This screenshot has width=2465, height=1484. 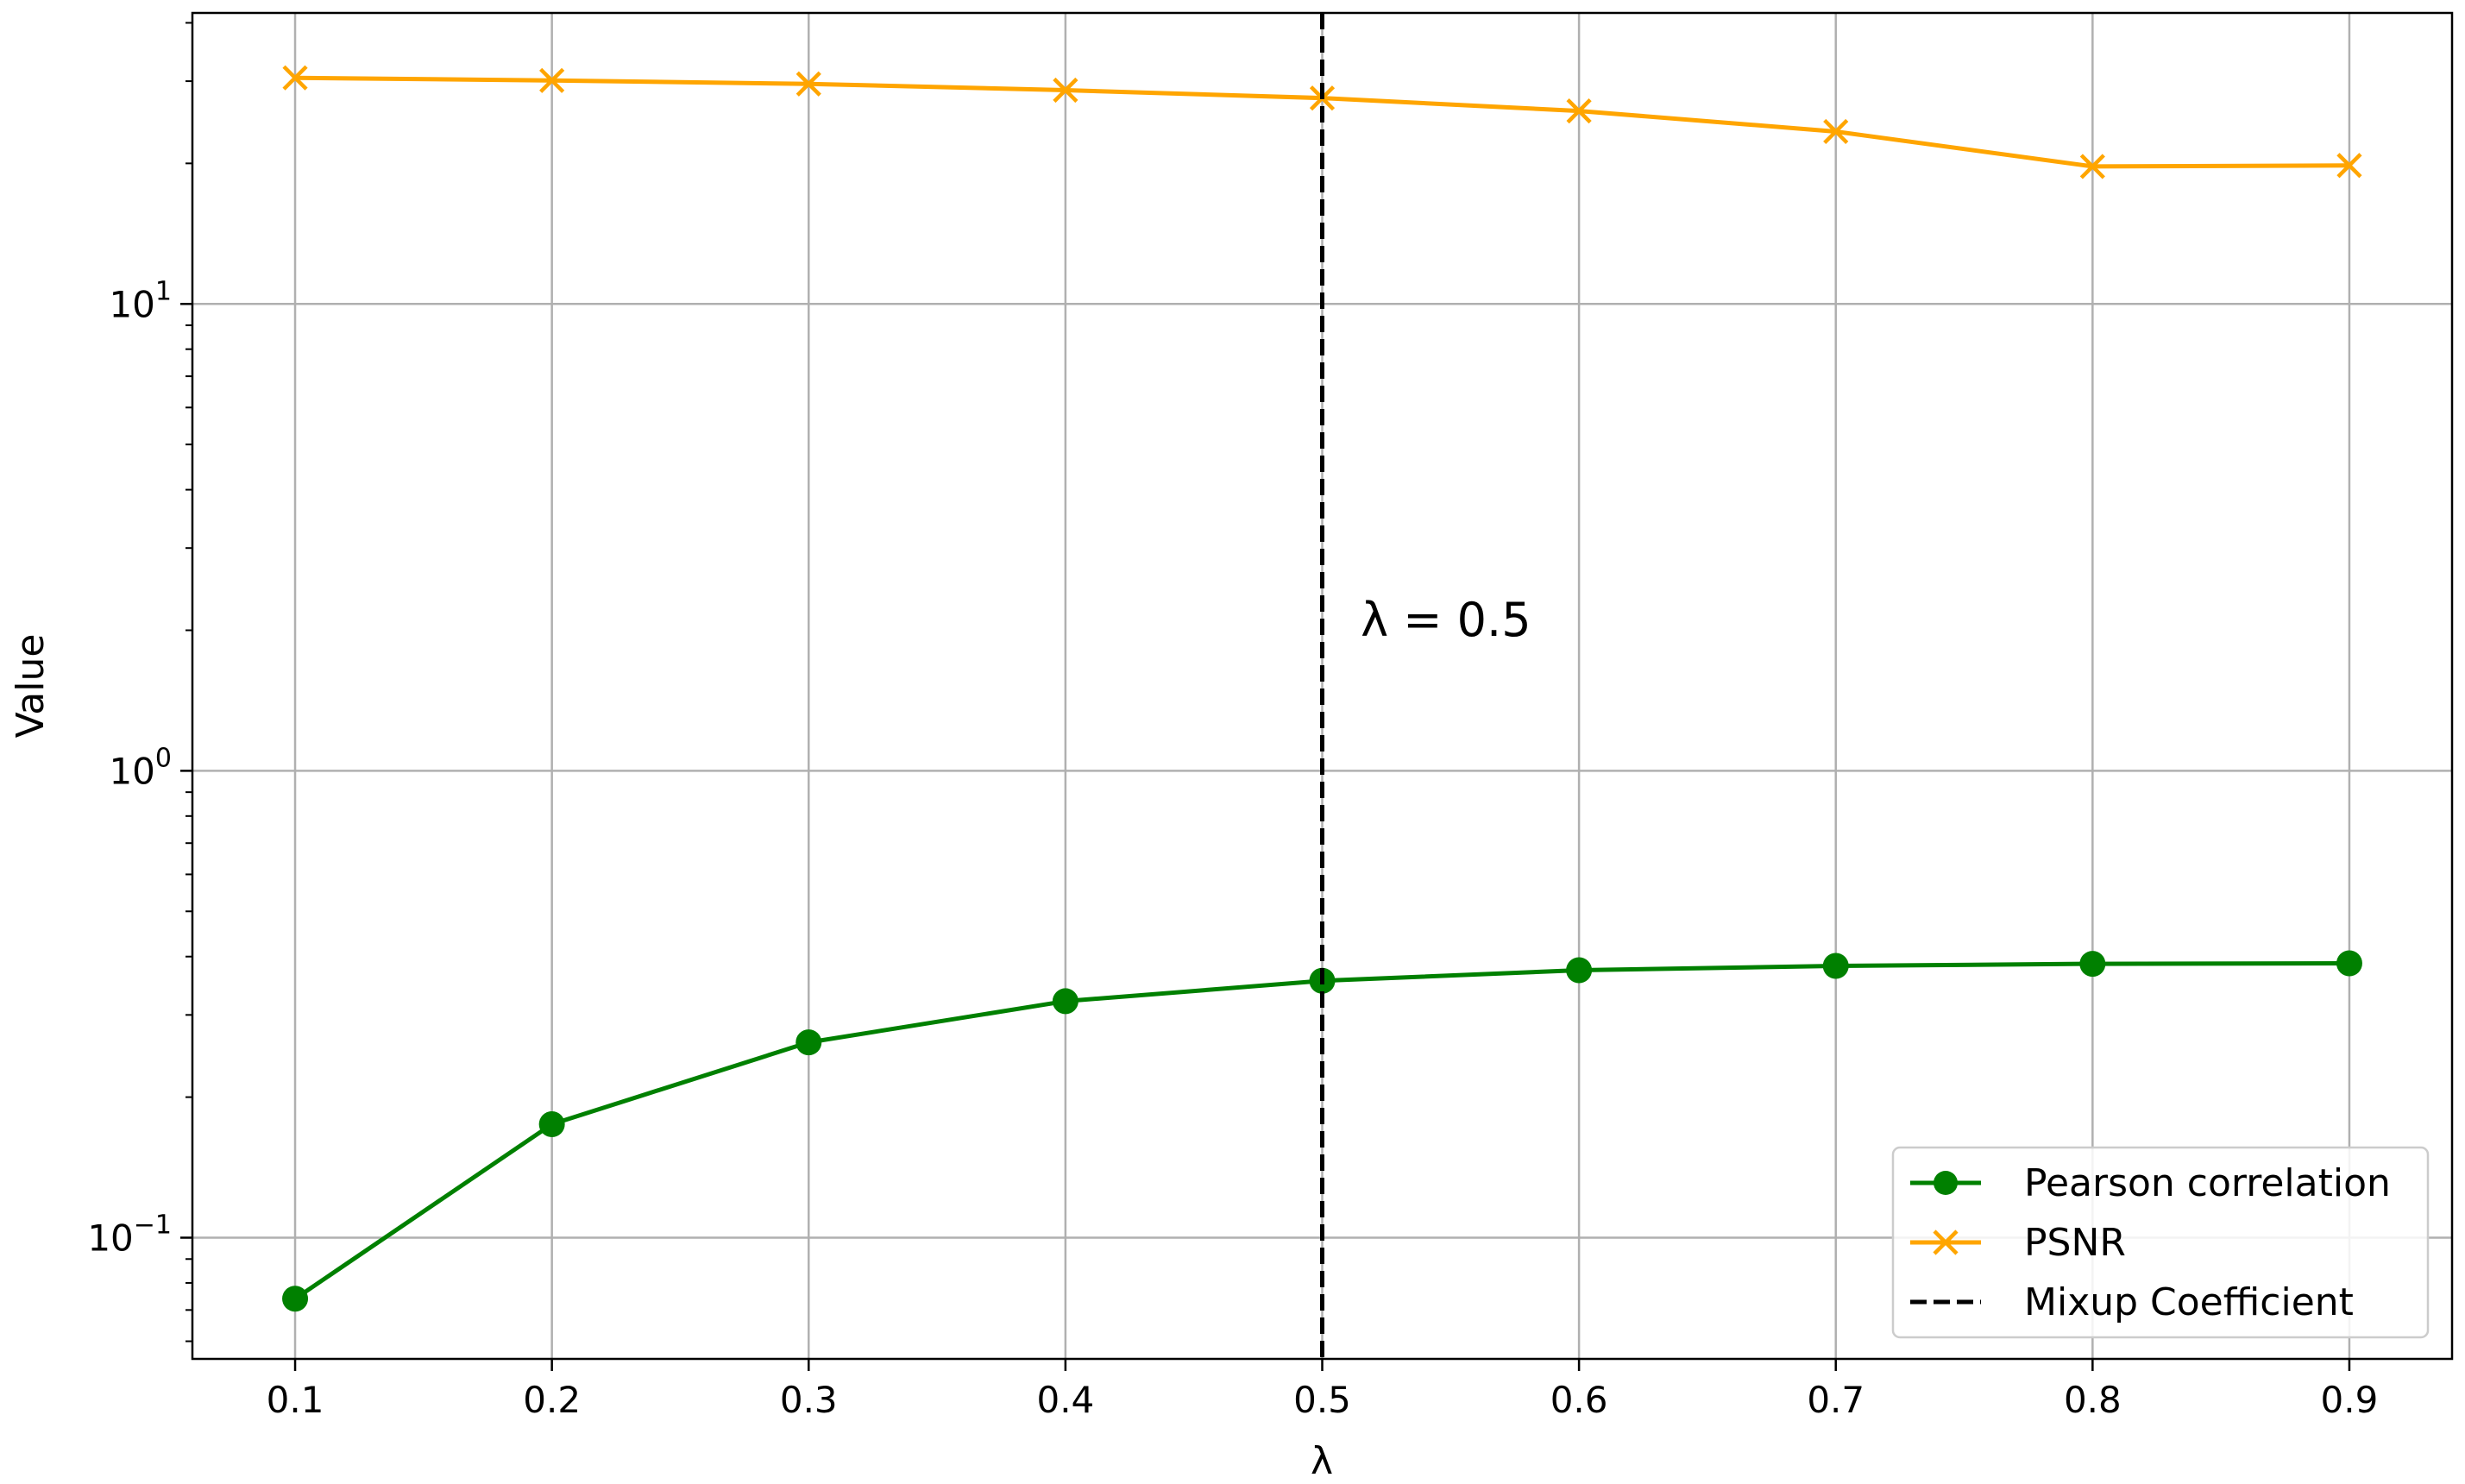 What do you see at coordinates (2208, 1183) in the screenshot?
I see `legend-label: Pearson correlation` at bounding box center [2208, 1183].